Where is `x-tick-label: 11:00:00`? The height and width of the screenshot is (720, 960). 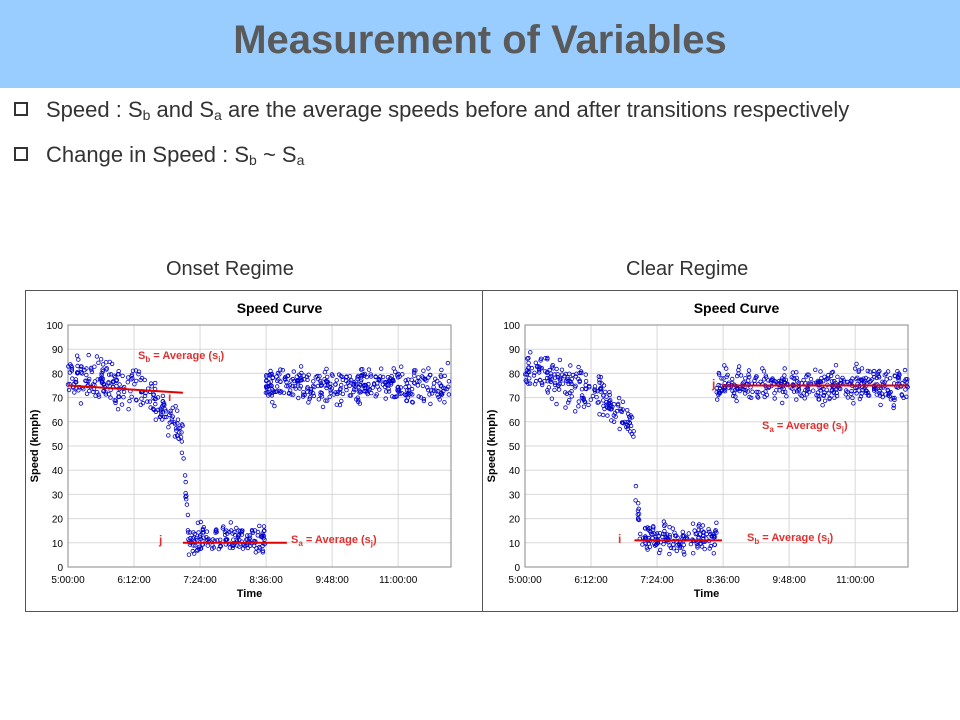
x-tick-label: 11:00:00 is located at coordinates (398, 580).